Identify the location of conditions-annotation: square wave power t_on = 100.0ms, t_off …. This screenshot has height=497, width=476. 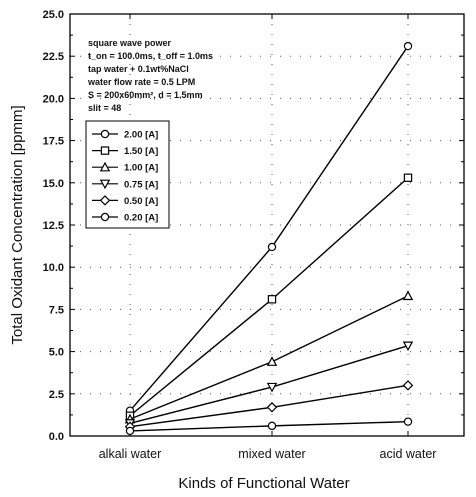
(150, 75).